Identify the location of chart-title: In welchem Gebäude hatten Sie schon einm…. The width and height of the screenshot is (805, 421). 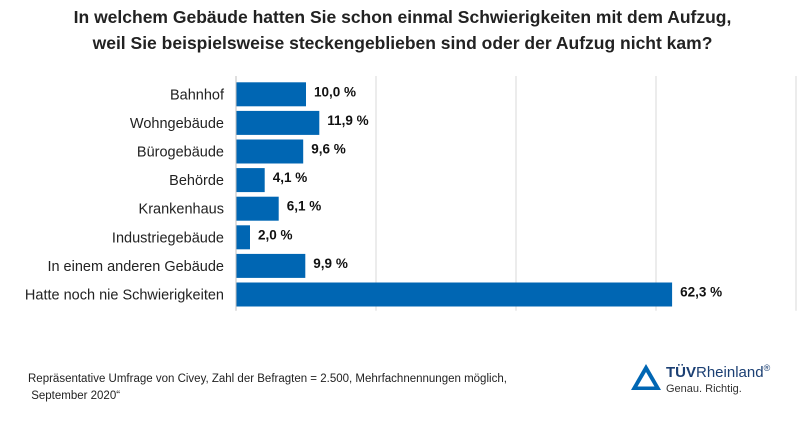
(402, 30).